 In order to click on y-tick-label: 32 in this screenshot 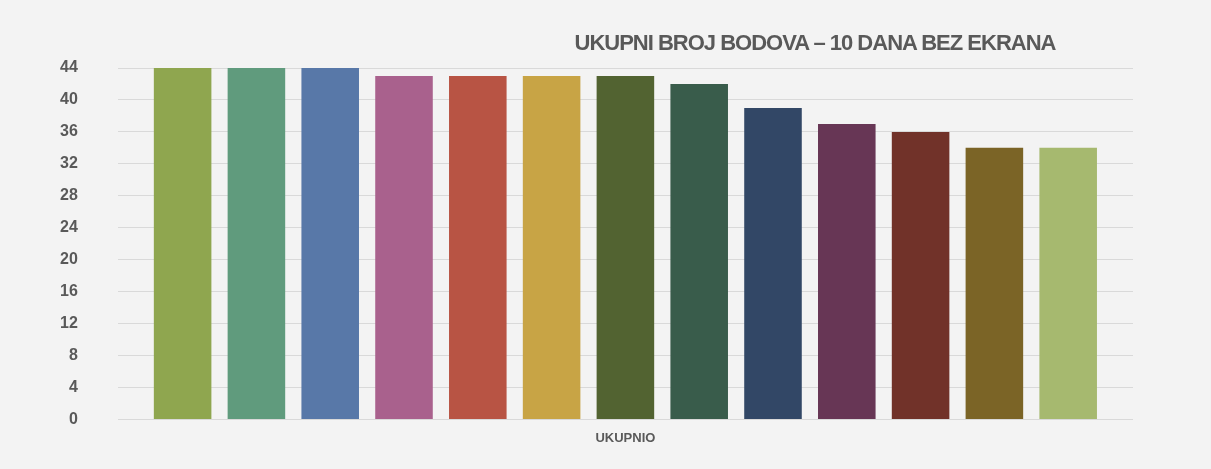, I will do `click(69, 163)`.